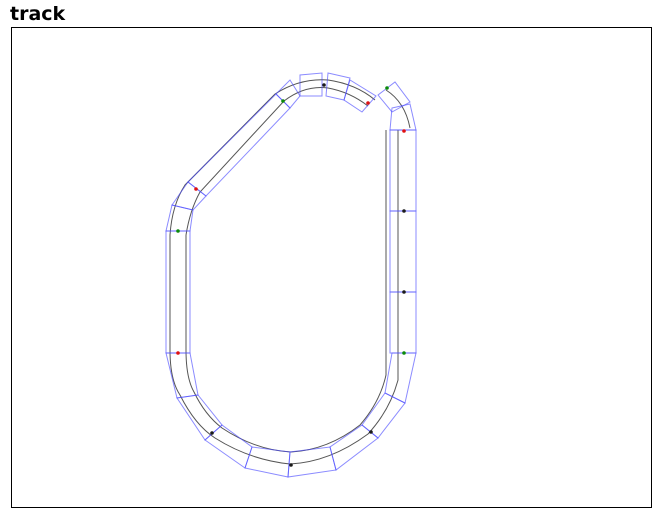 This screenshot has height=515, width=661. I want to click on segment-right-curve, so click(403, 117).